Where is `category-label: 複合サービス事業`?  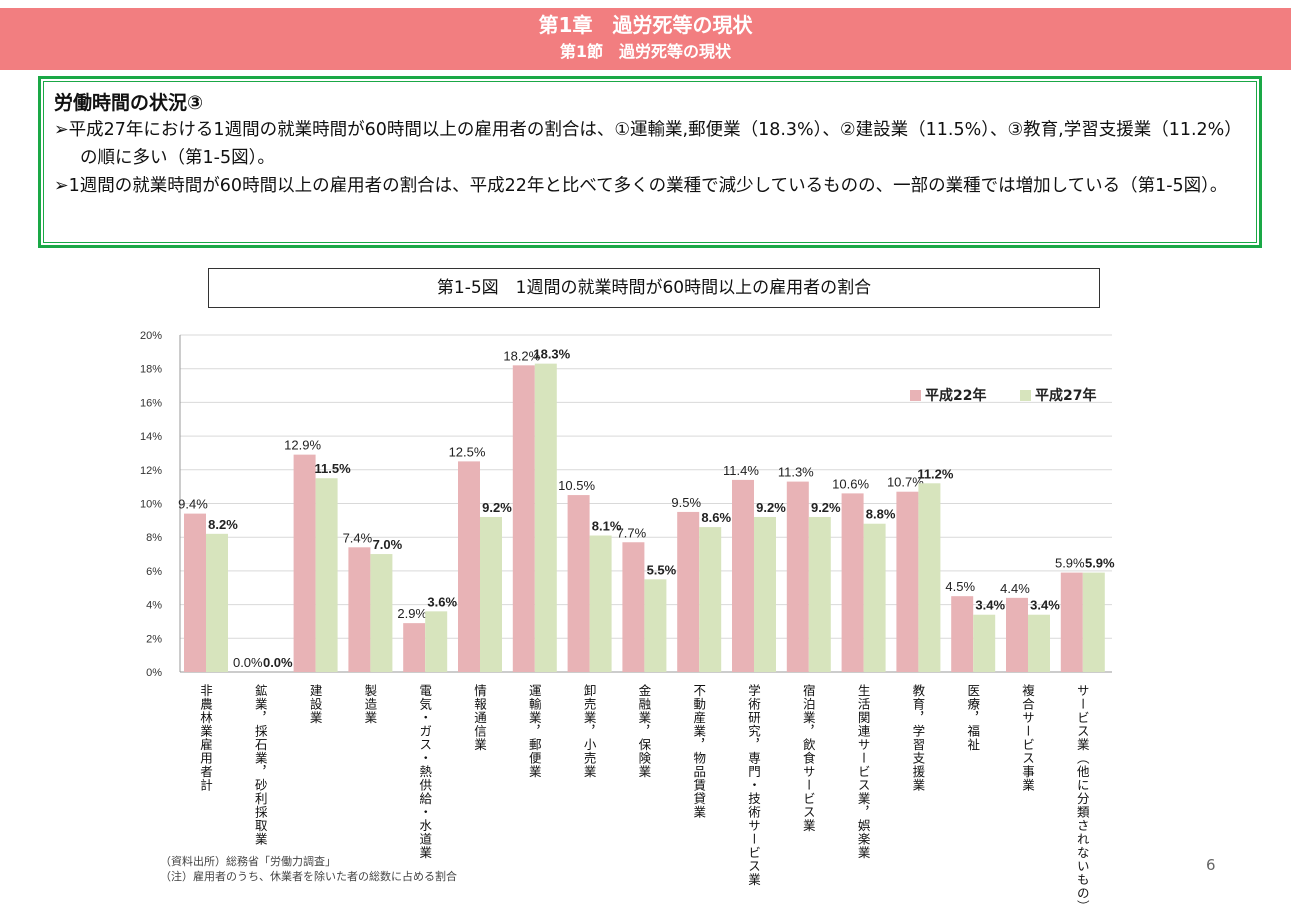
category-label: 複合サービス事業 is located at coordinates (1027, 738).